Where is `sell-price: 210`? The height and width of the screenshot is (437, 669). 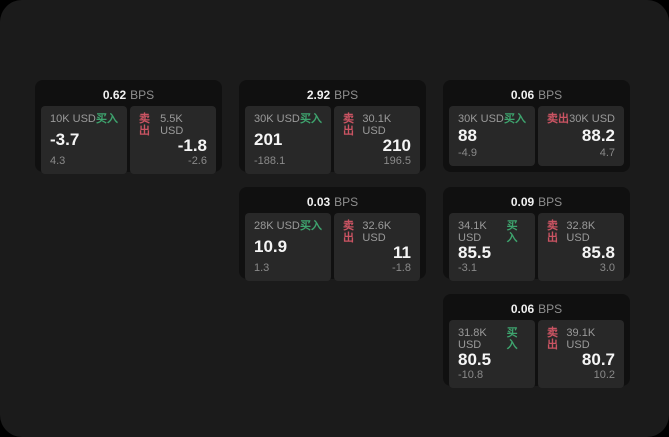 sell-price: 210 is located at coordinates (396, 145).